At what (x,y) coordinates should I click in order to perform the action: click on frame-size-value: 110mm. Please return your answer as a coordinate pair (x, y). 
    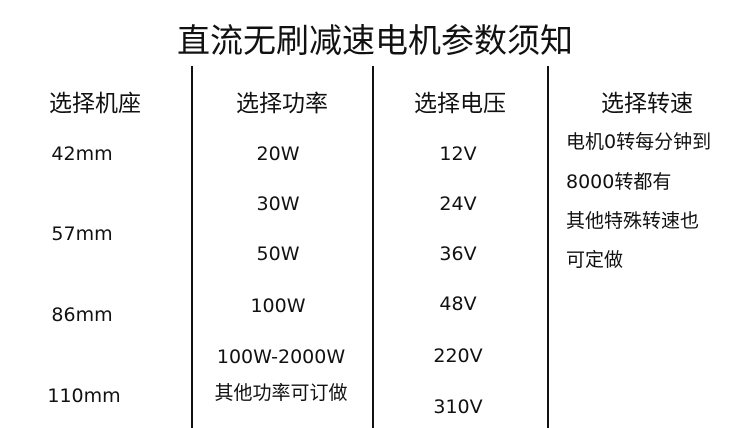
    Looking at the image, I should click on (84, 396).